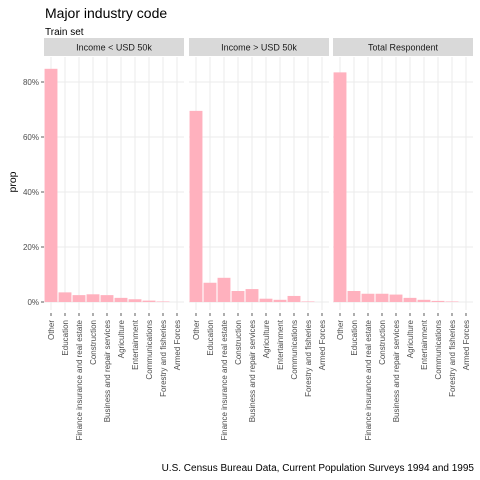 This screenshot has width=480, height=480. I want to click on facet-strip-label: Total Respondent, so click(403, 48).